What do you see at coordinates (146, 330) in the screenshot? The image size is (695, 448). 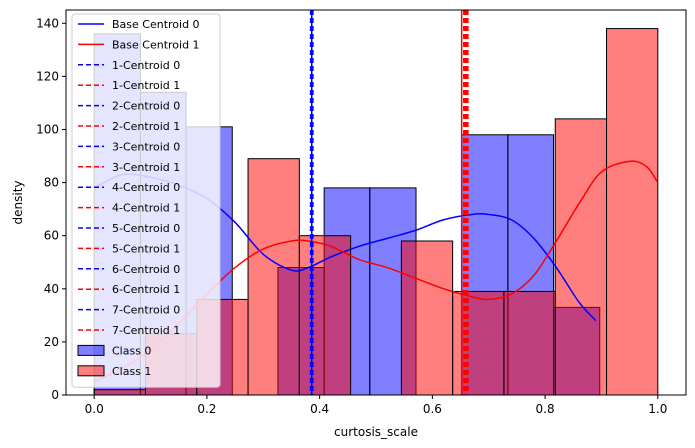 I see `legend-label: 7-Centroid 1` at bounding box center [146, 330].